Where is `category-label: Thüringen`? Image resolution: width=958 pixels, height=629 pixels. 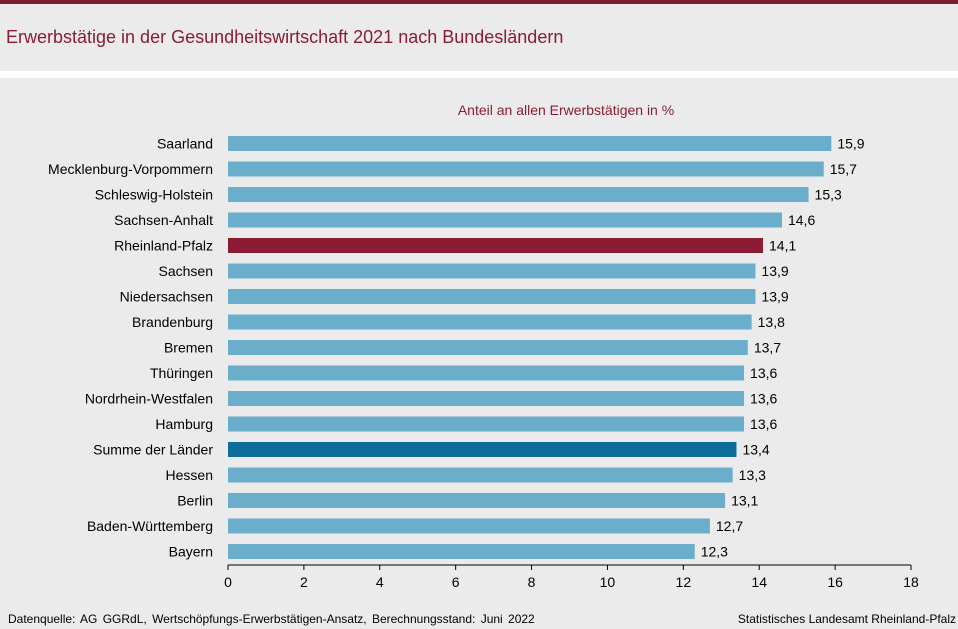 category-label: Thüringen is located at coordinates (181, 373).